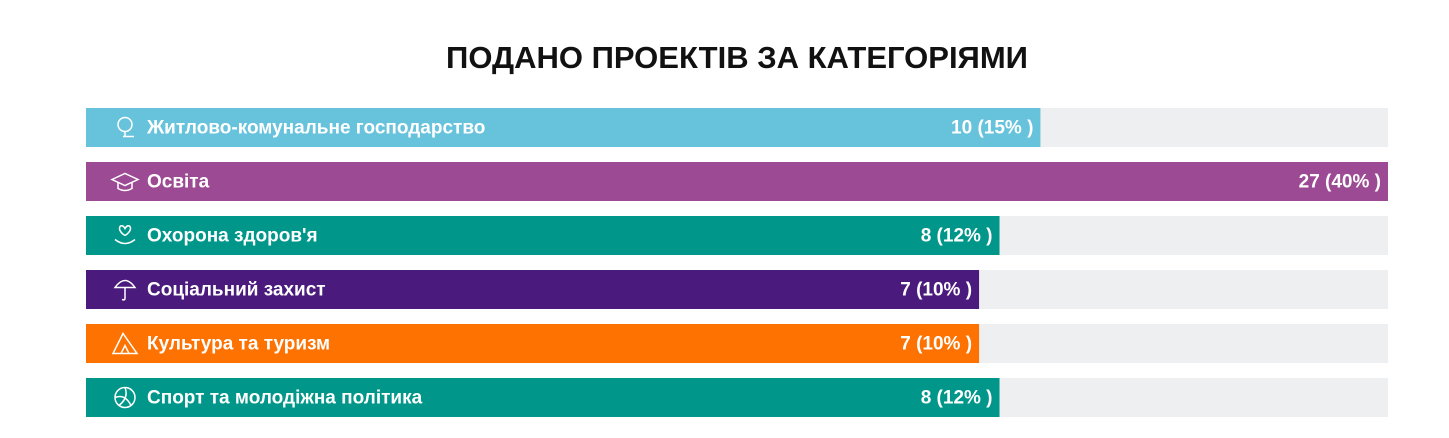 This screenshot has height=438, width=1449. I want to click on category-label: Охорона здоров'я, so click(232, 236).